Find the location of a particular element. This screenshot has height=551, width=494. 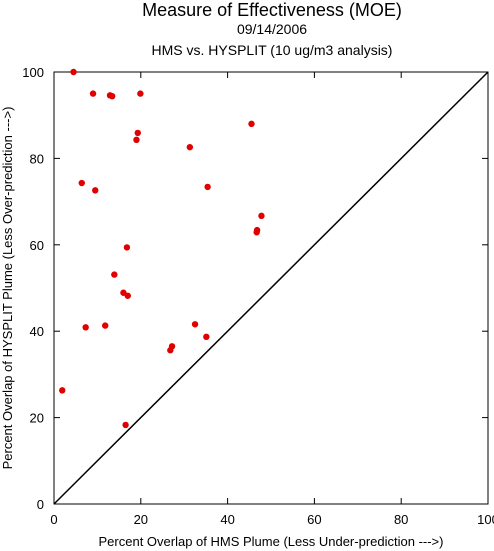

y-tick-label: 0 is located at coordinates (40, 504).